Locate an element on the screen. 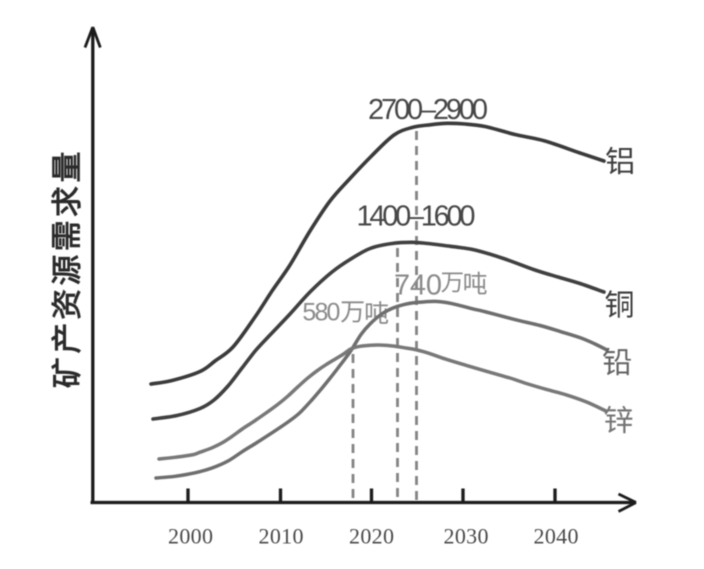 This screenshot has height=569, width=704. svg-text: 740 is located at coordinates (418, 286).